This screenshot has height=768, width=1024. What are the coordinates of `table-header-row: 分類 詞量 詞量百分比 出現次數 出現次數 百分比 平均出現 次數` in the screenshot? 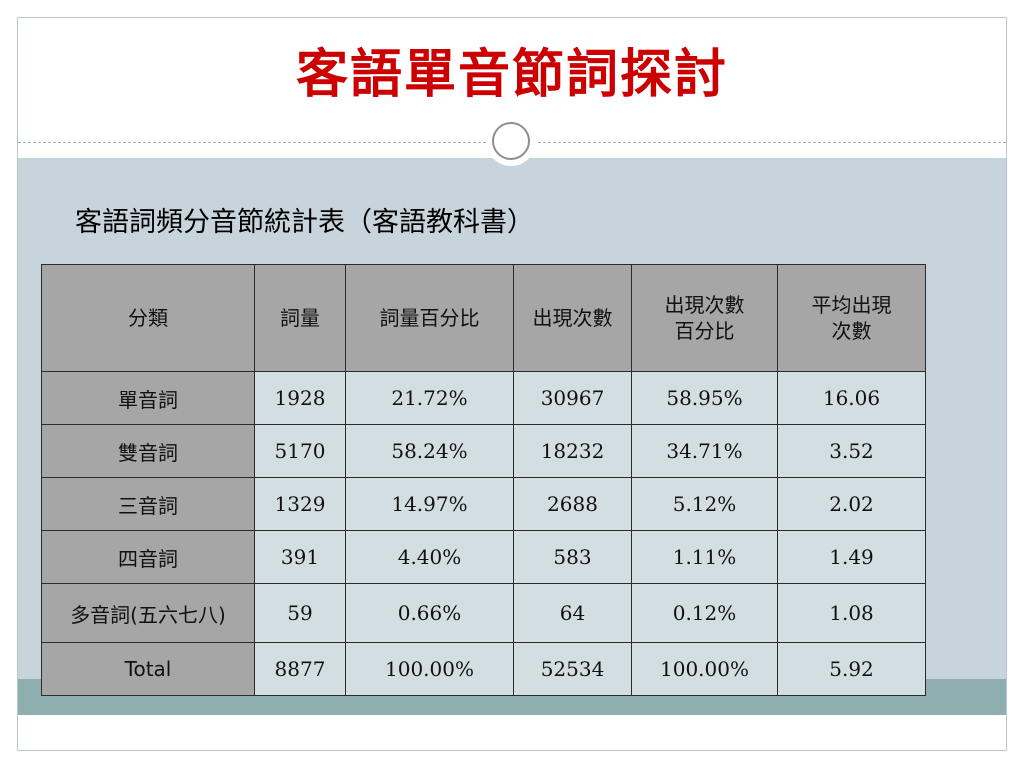 It's located at (483, 318).